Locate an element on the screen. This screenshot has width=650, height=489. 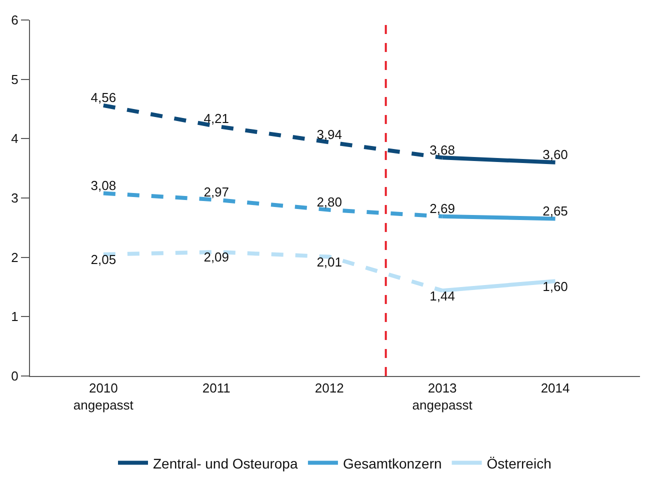
data-label: 2,05 is located at coordinates (103, 260).